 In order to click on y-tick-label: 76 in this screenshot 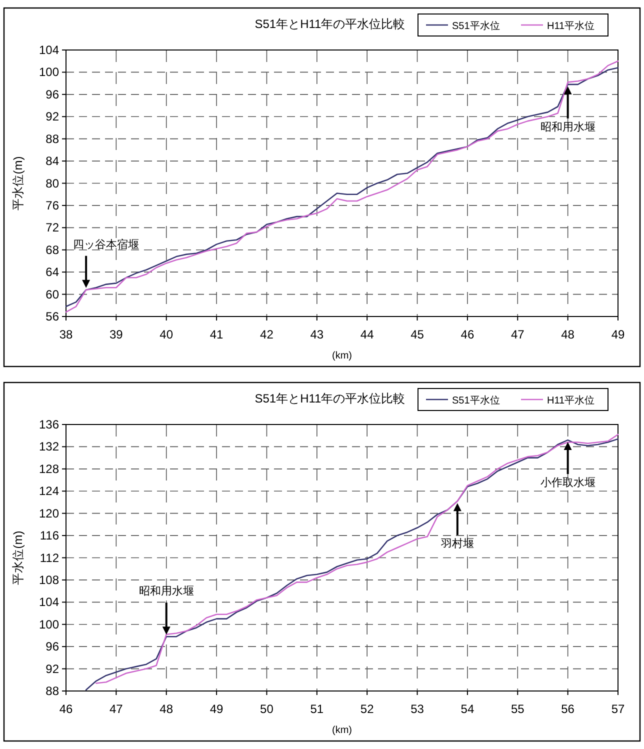, I will do `click(53, 205)`.